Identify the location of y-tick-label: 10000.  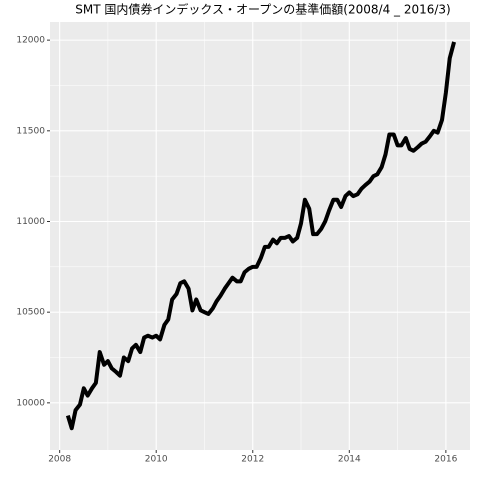
(30, 403).